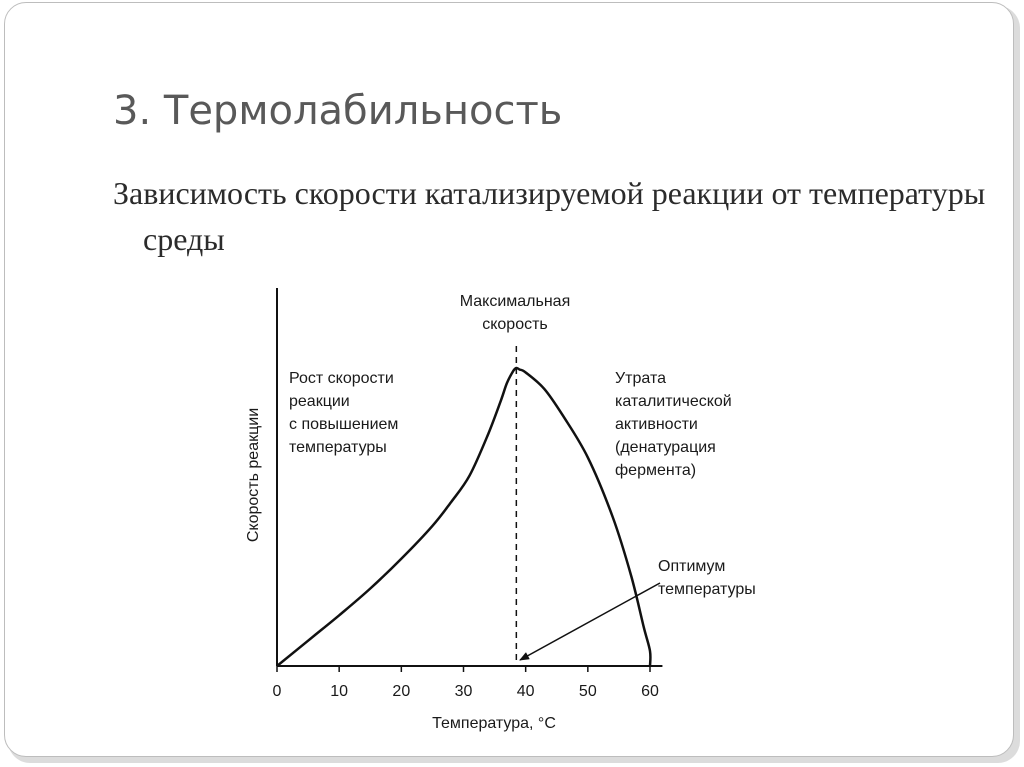 This screenshot has width=1024, height=767. I want to click on x-tick-label: 10, so click(339, 691).